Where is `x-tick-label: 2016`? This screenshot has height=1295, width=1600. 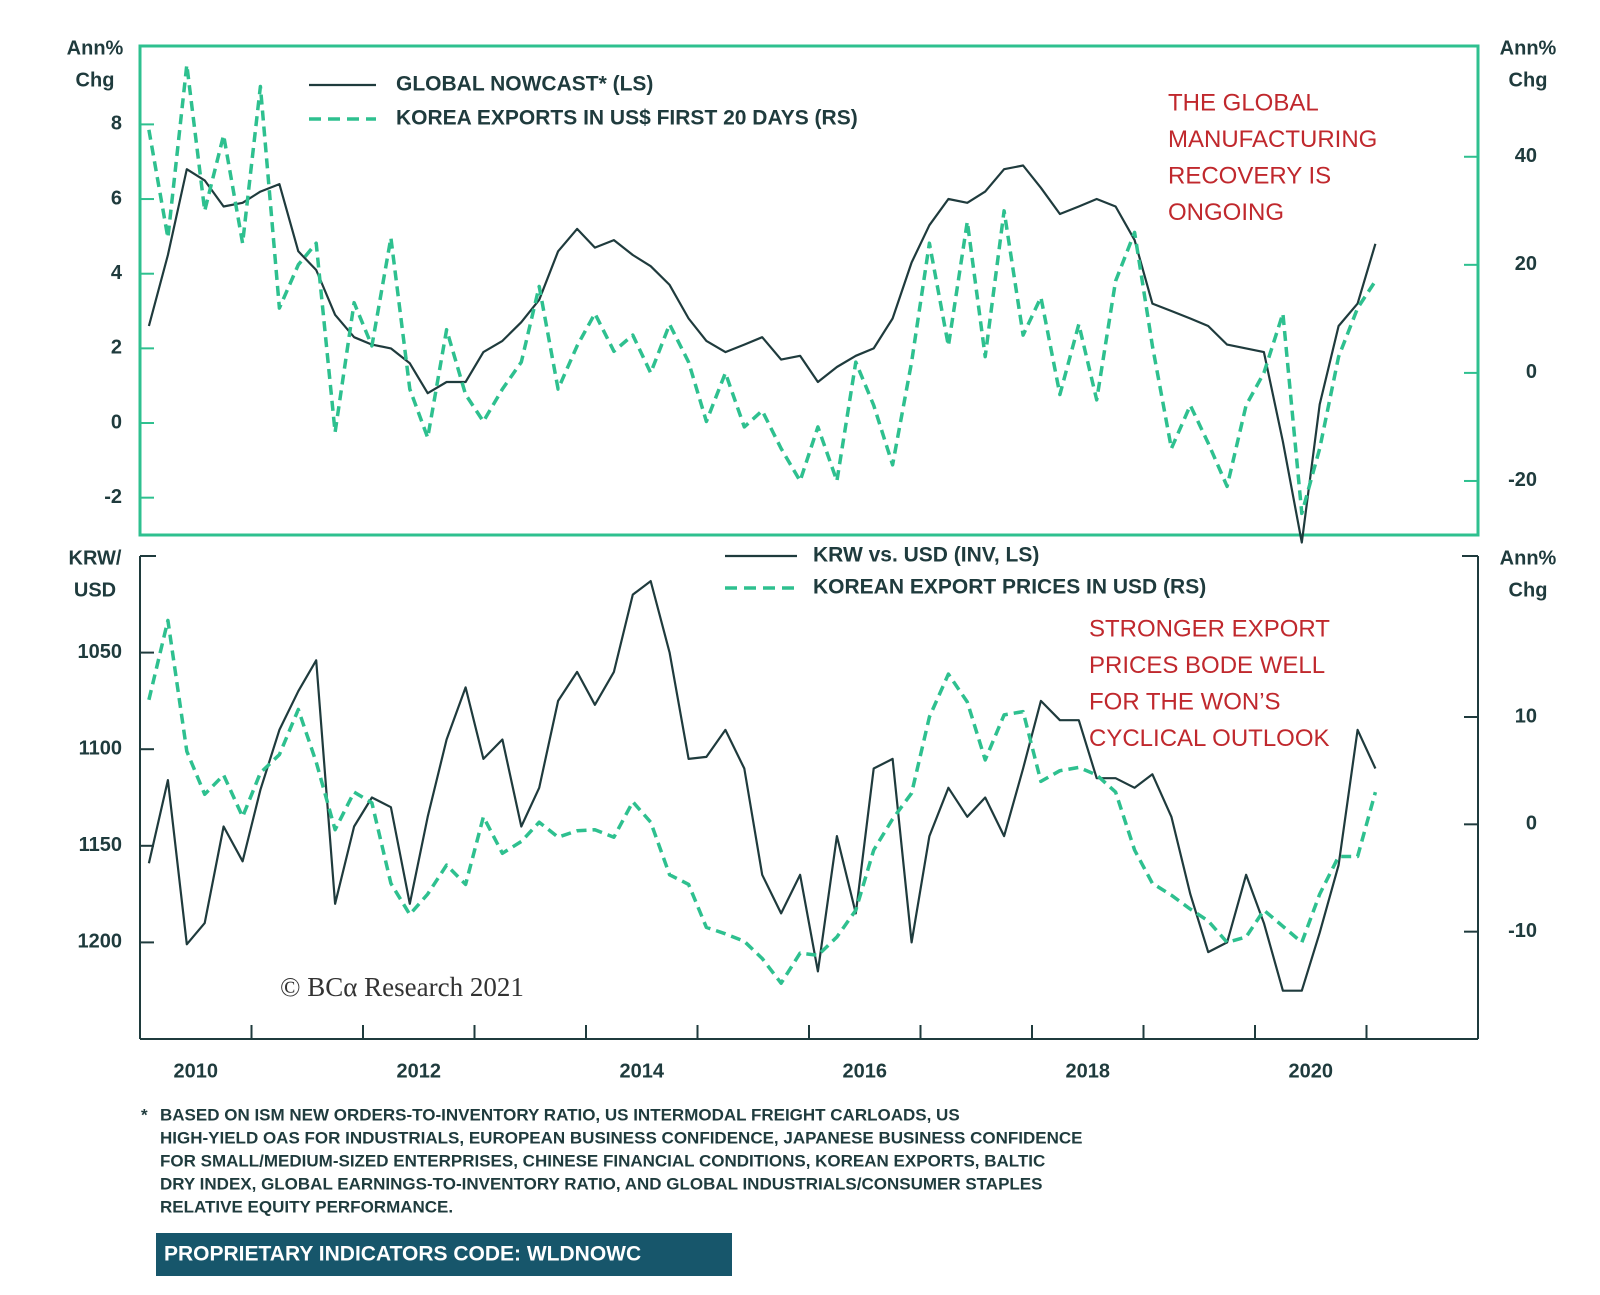 x-tick-label: 2016 is located at coordinates (865, 1071).